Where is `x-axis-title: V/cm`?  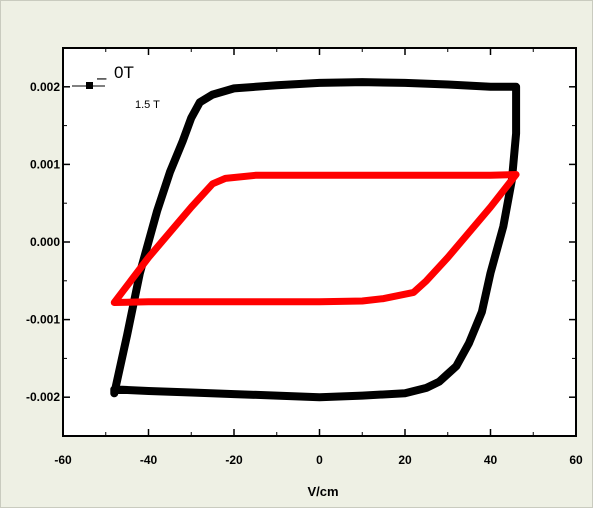 x-axis-title: V/cm is located at coordinates (322, 491).